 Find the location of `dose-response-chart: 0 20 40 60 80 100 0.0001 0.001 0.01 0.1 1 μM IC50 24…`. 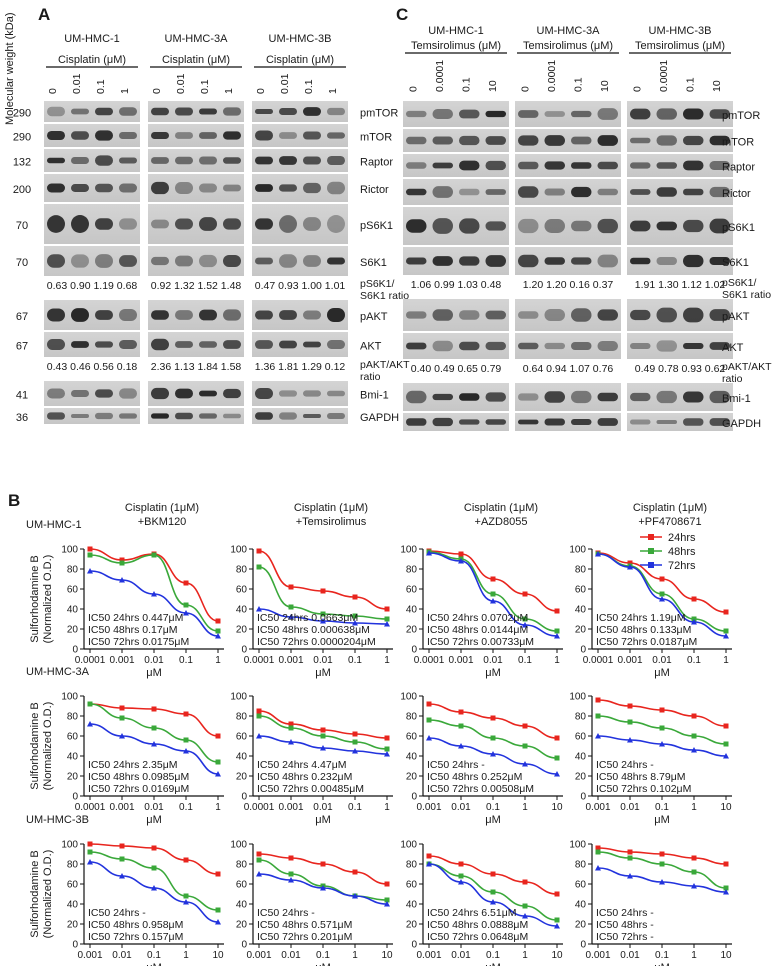

dose-response-chart: 0 20 40 60 80 100 0.0001 0.001 0.01 0.1 1 μM IC50 24… is located at coordinates (650, 612).